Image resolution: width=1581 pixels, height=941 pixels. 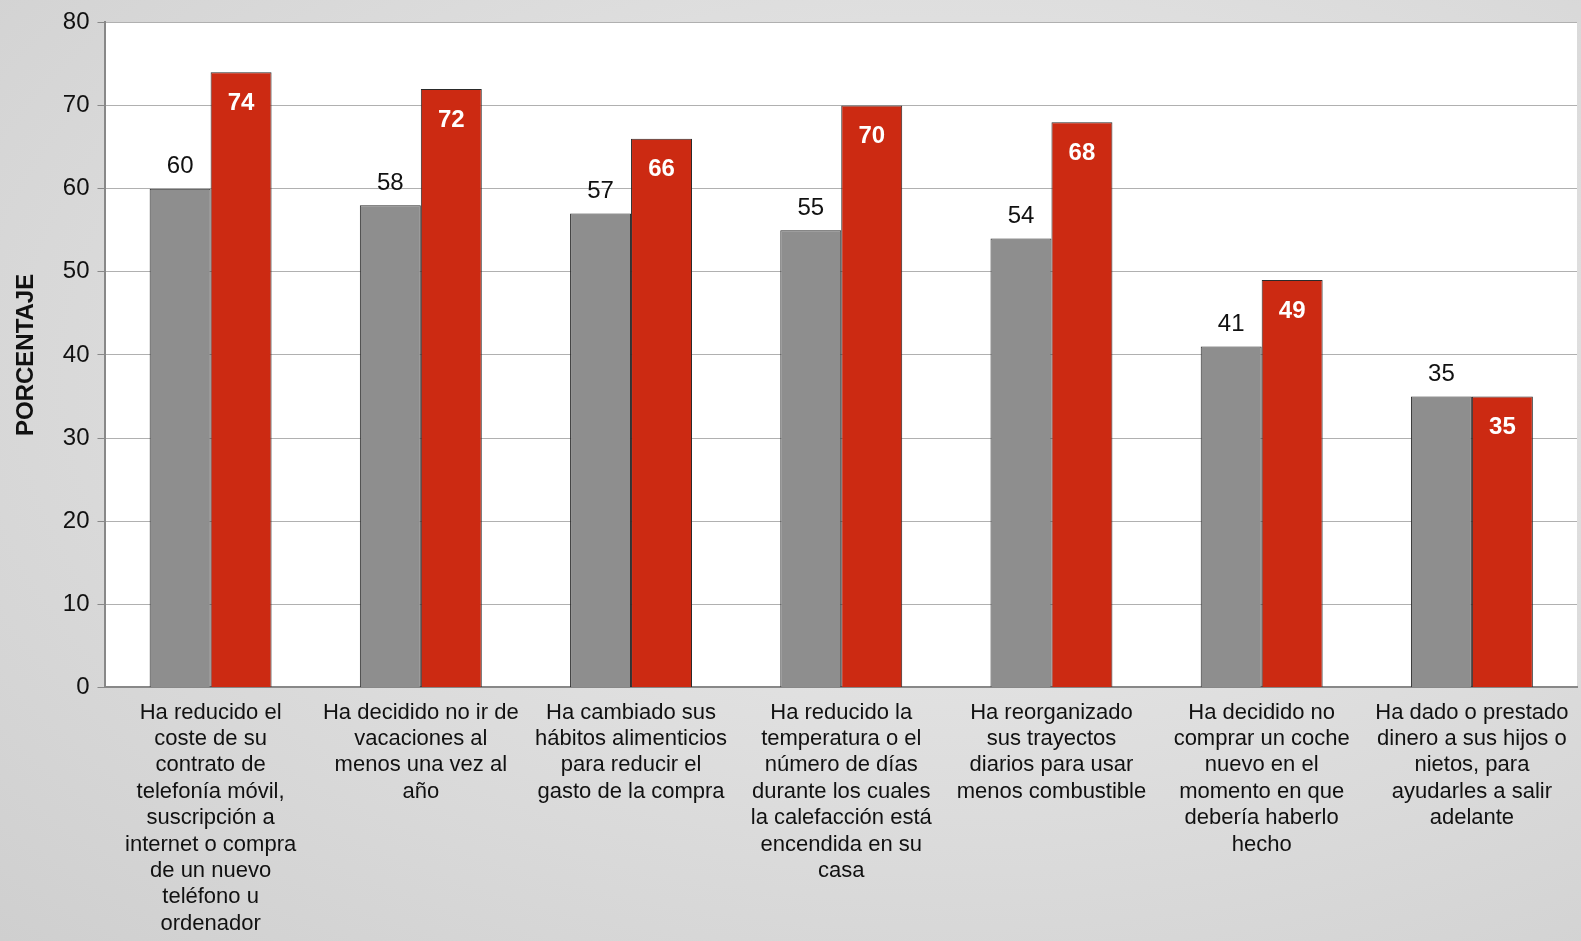 What do you see at coordinates (872, 135) in the screenshot?
I see `data-label: 70` at bounding box center [872, 135].